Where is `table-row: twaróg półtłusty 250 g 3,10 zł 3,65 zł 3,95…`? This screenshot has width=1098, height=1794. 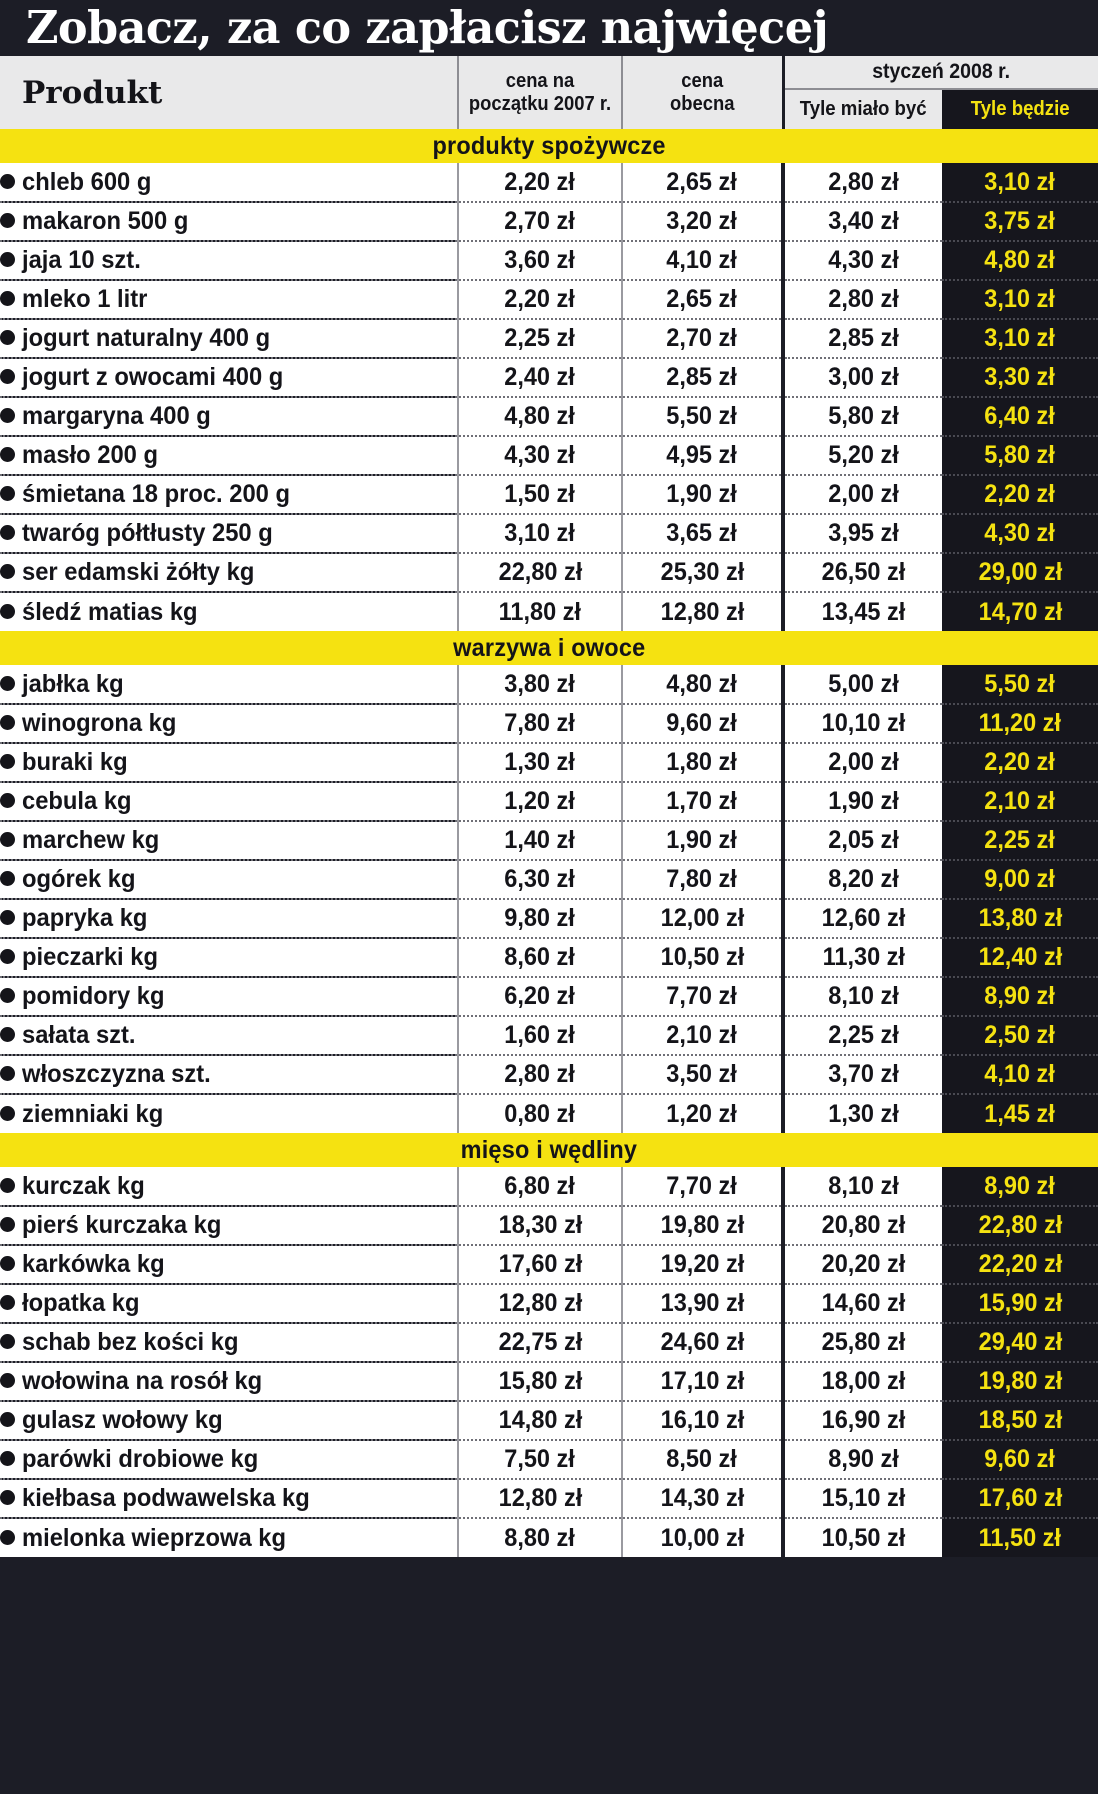
table-row: twaróg półtłusty 250 g 3,10 zł 3,65 zł 3,95… is located at coordinates (549, 534).